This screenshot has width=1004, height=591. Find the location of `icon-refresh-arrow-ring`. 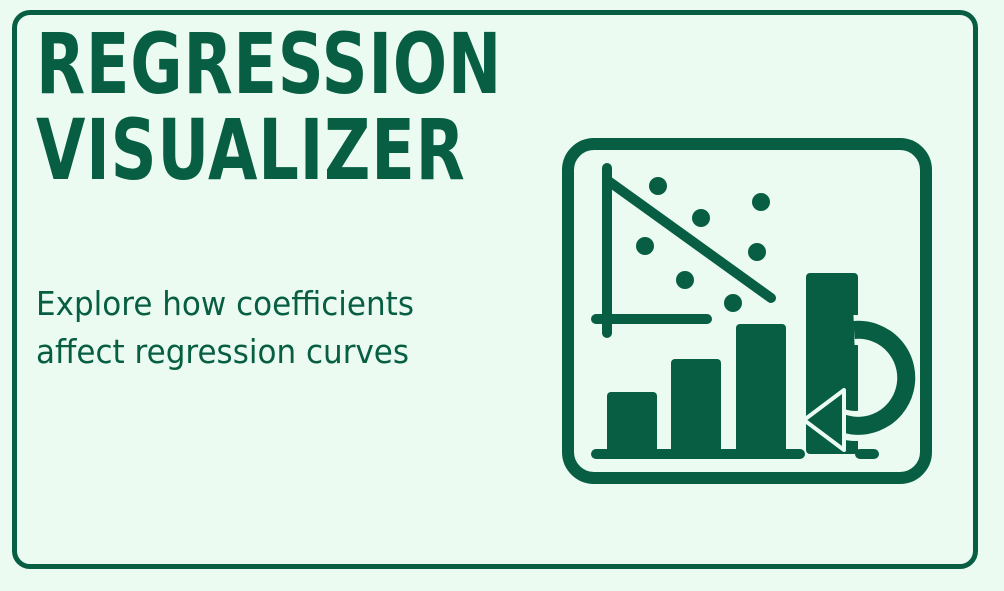

icon-refresh-arrow-ring is located at coordinates (871, 377).